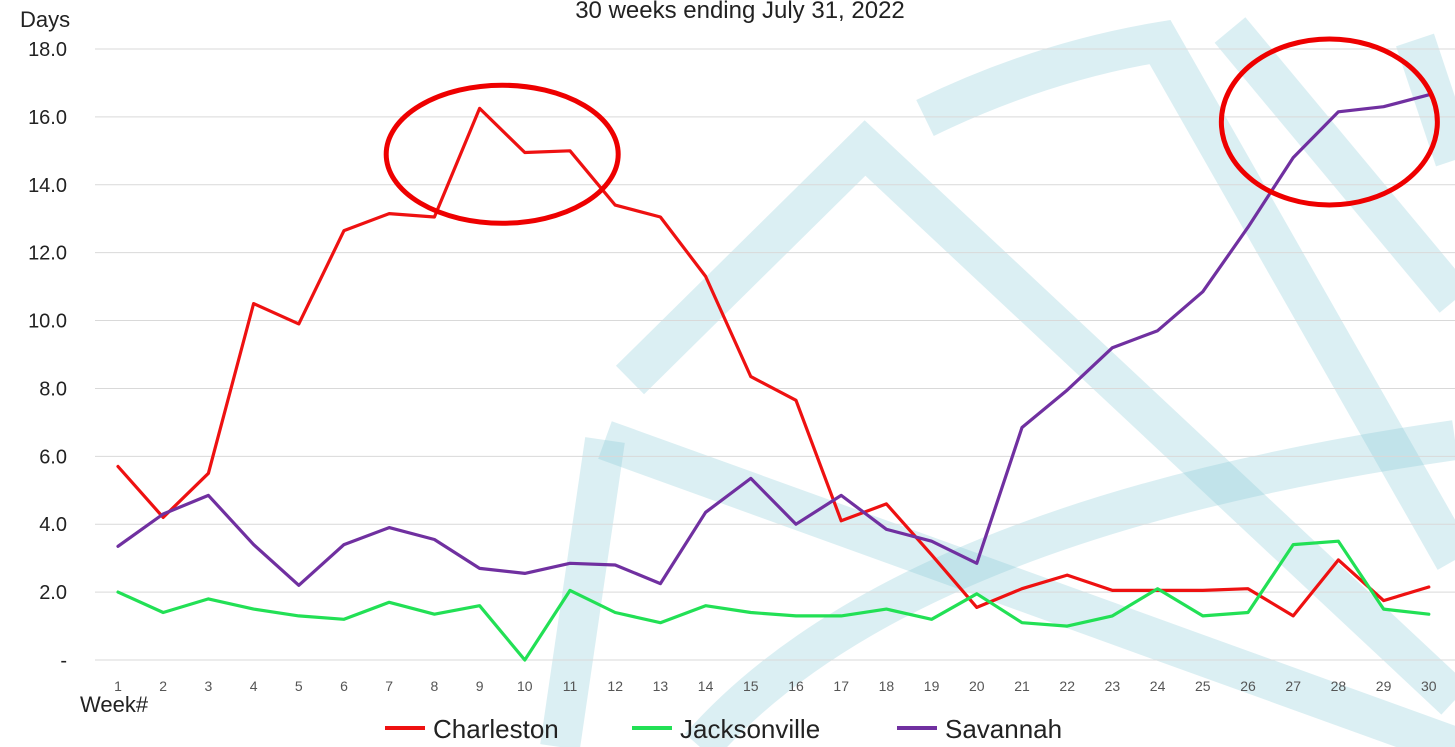 This screenshot has width=1455, height=747. Describe the element at coordinates (1339, 686) in the screenshot. I see `x-tick-label: 28` at that location.